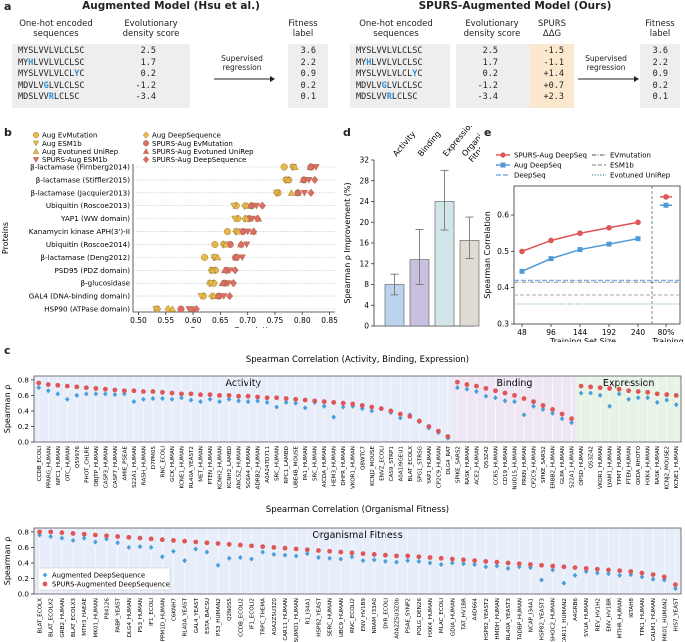 The image size is (685, 642). What do you see at coordinates (220, 320) in the screenshot?
I see `x-tick-label: 0.65` at bounding box center [220, 320].